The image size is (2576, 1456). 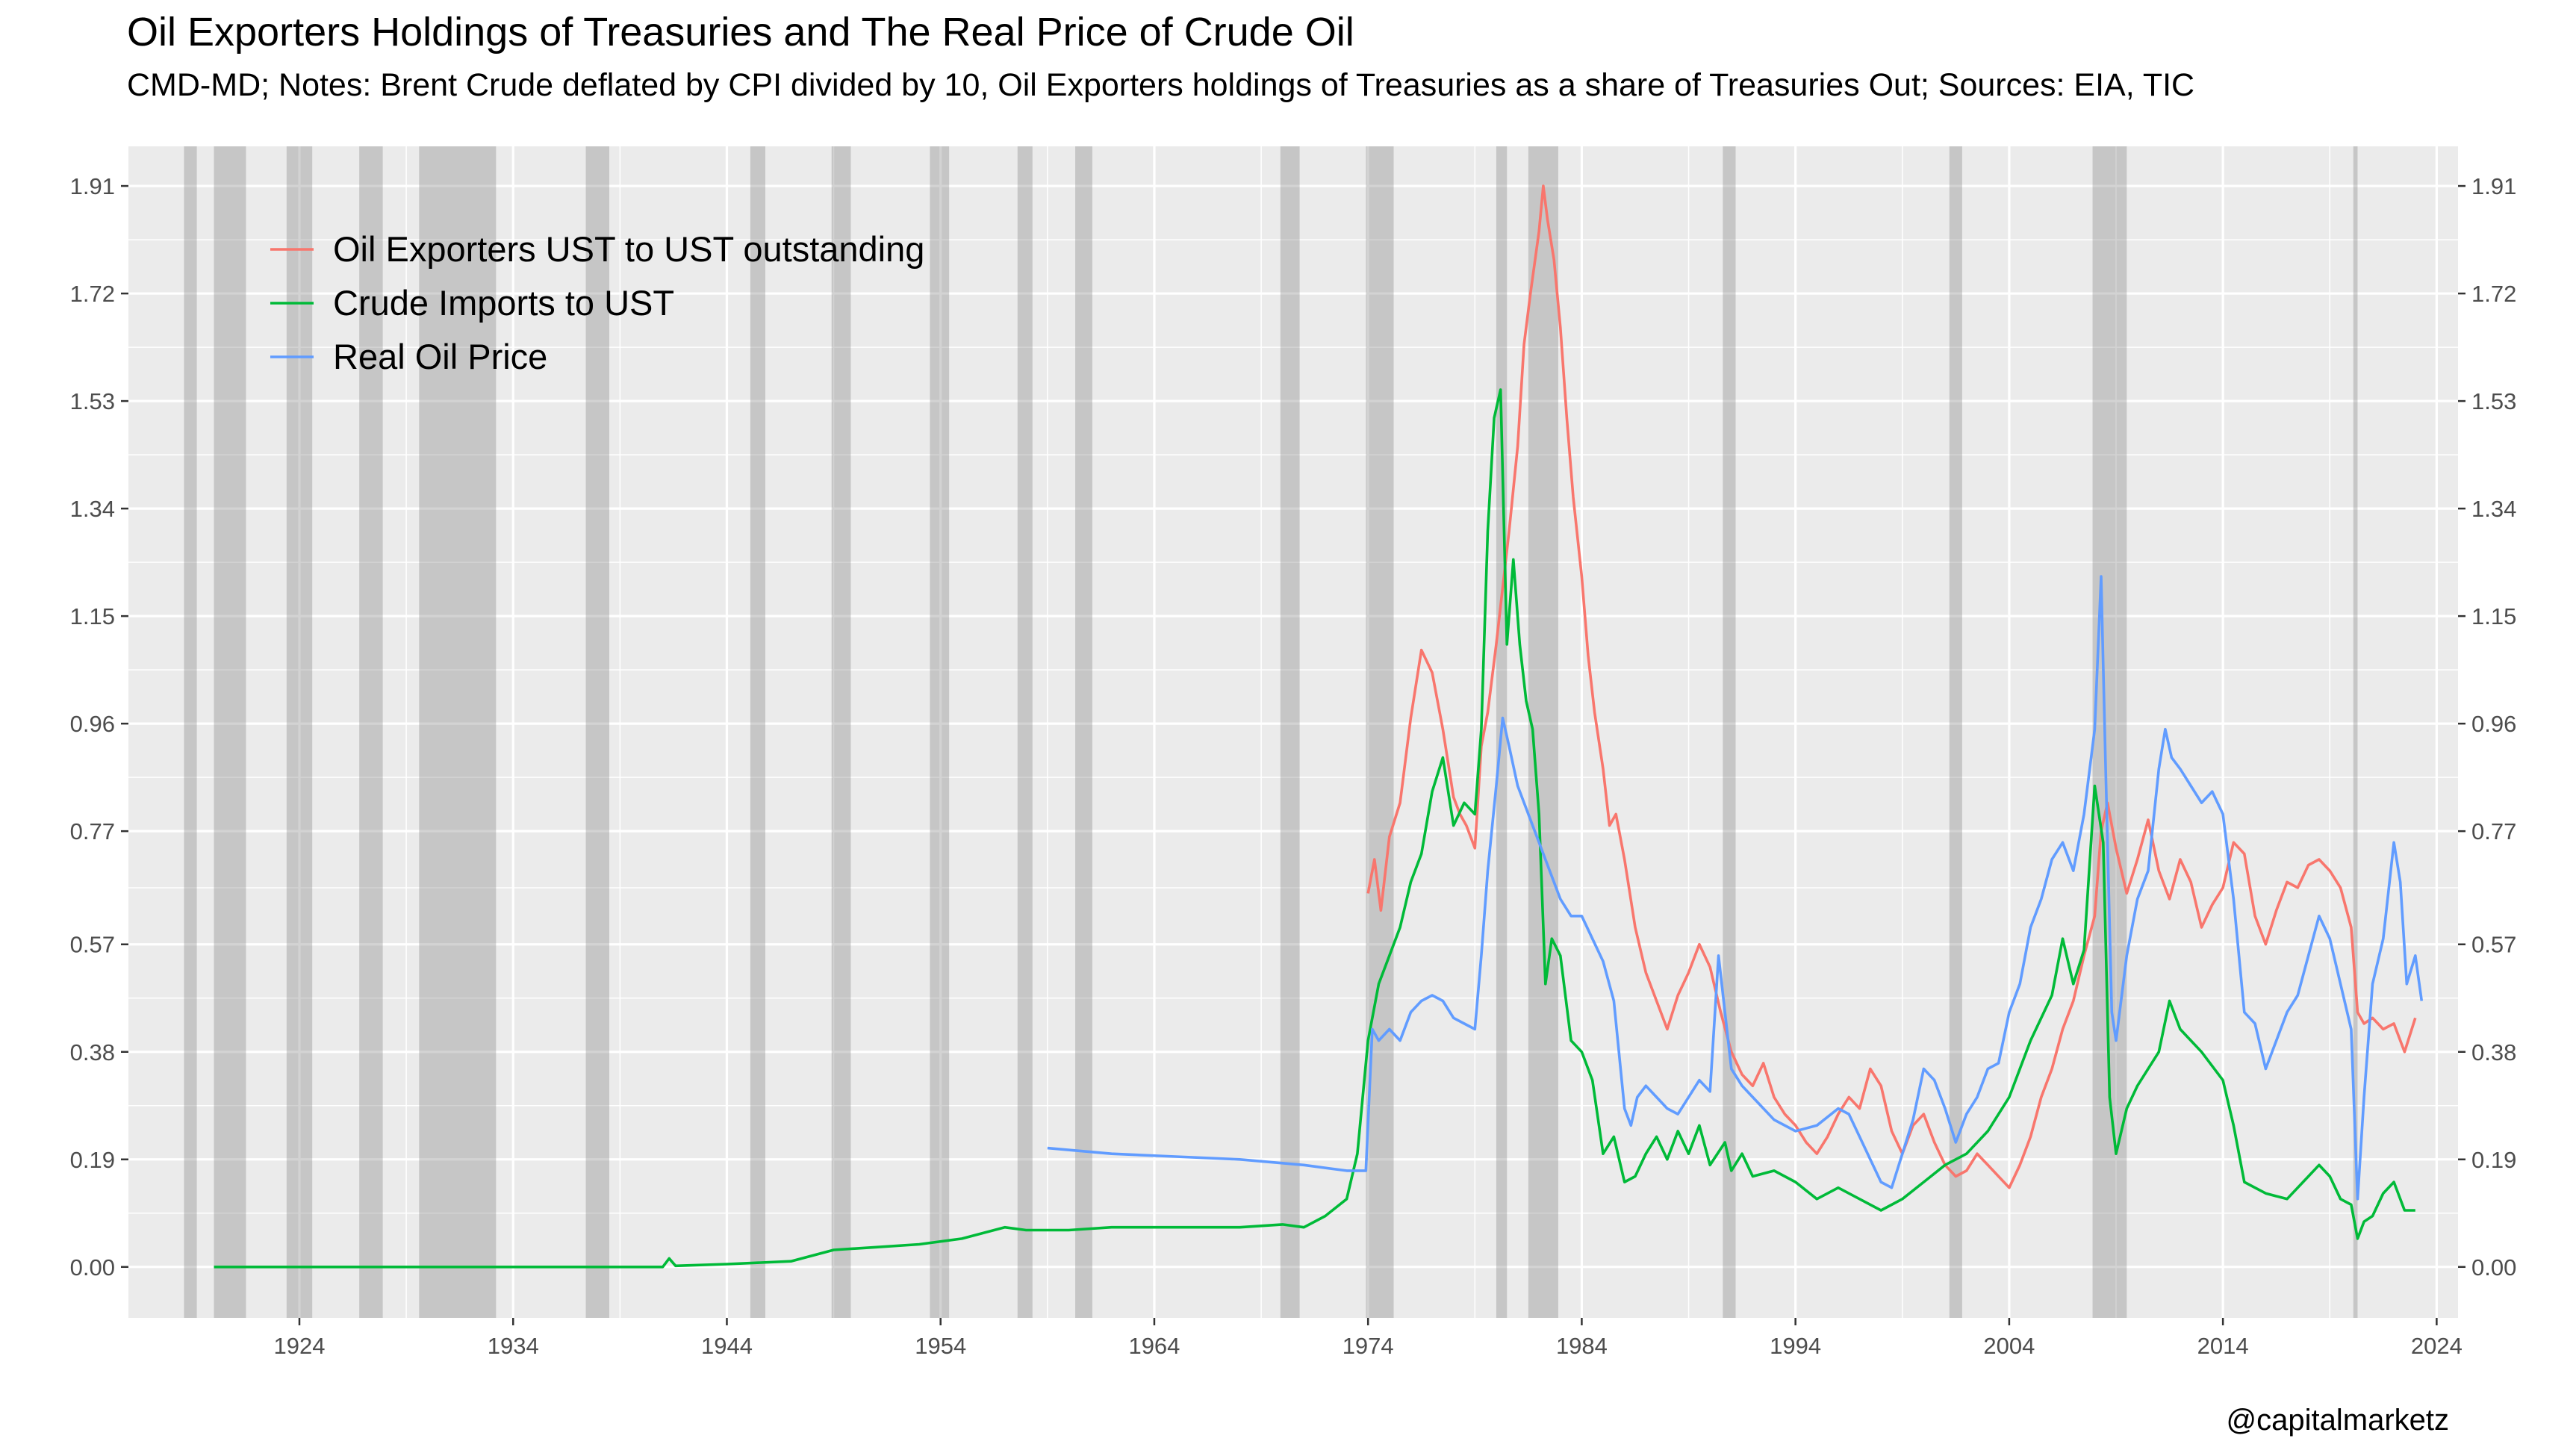 I want to click on x-tick-label: 1954, so click(x=940, y=1346).